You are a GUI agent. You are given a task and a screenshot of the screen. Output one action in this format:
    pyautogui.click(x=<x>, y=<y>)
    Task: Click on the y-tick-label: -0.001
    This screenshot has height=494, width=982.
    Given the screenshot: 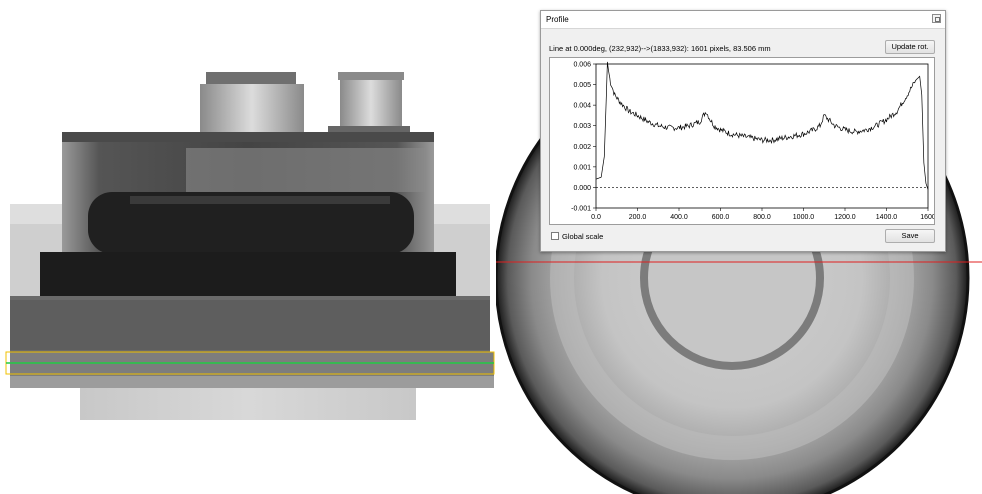 What is the action you would take?
    pyautogui.click(x=581, y=209)
    